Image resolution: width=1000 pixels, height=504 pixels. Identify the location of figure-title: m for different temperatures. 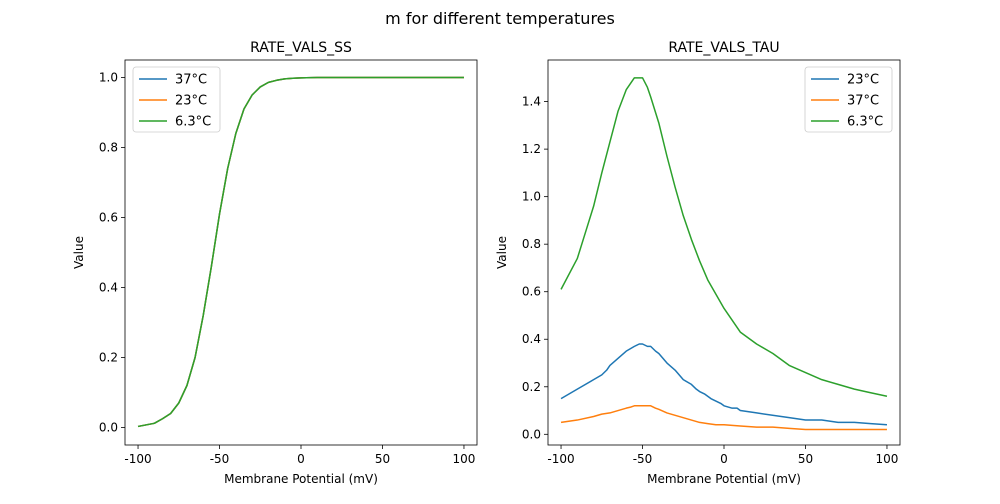
(500, 18).